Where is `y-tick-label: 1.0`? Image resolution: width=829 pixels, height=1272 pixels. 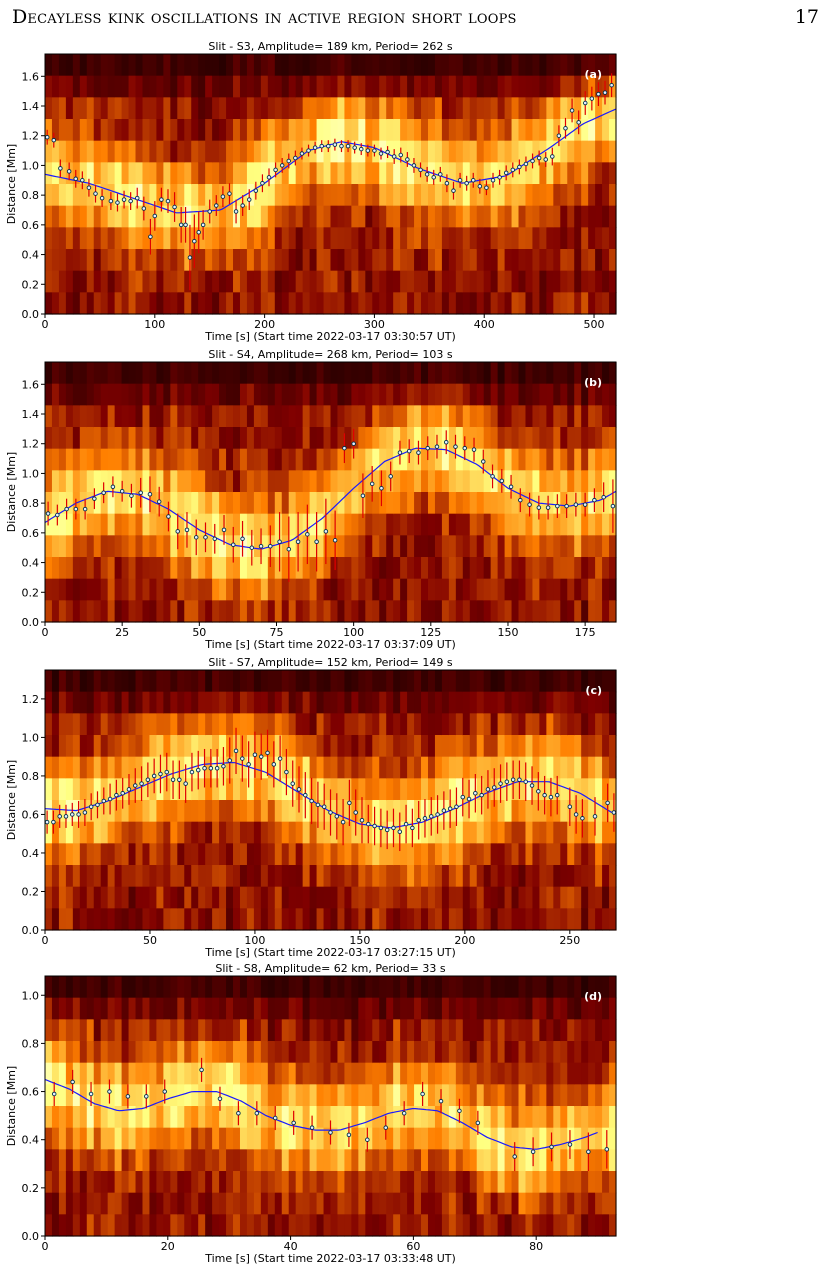
y-tick-label: 1.0 is located at coordinates (31, 473).